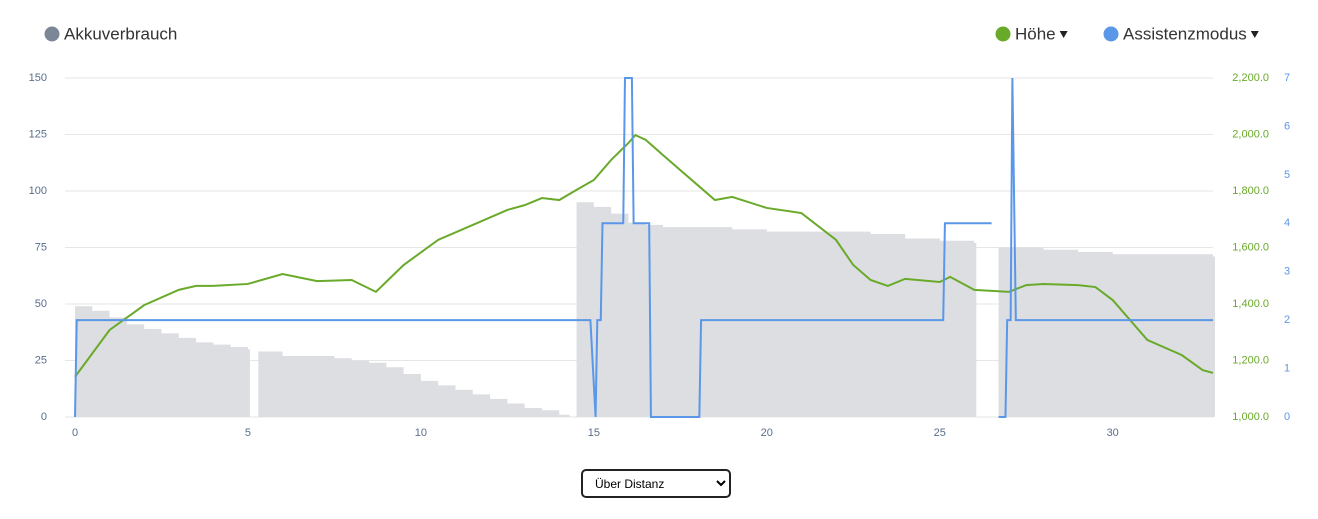  I want to click on legend-label: Akkuverbrauch, so click(120, 33).